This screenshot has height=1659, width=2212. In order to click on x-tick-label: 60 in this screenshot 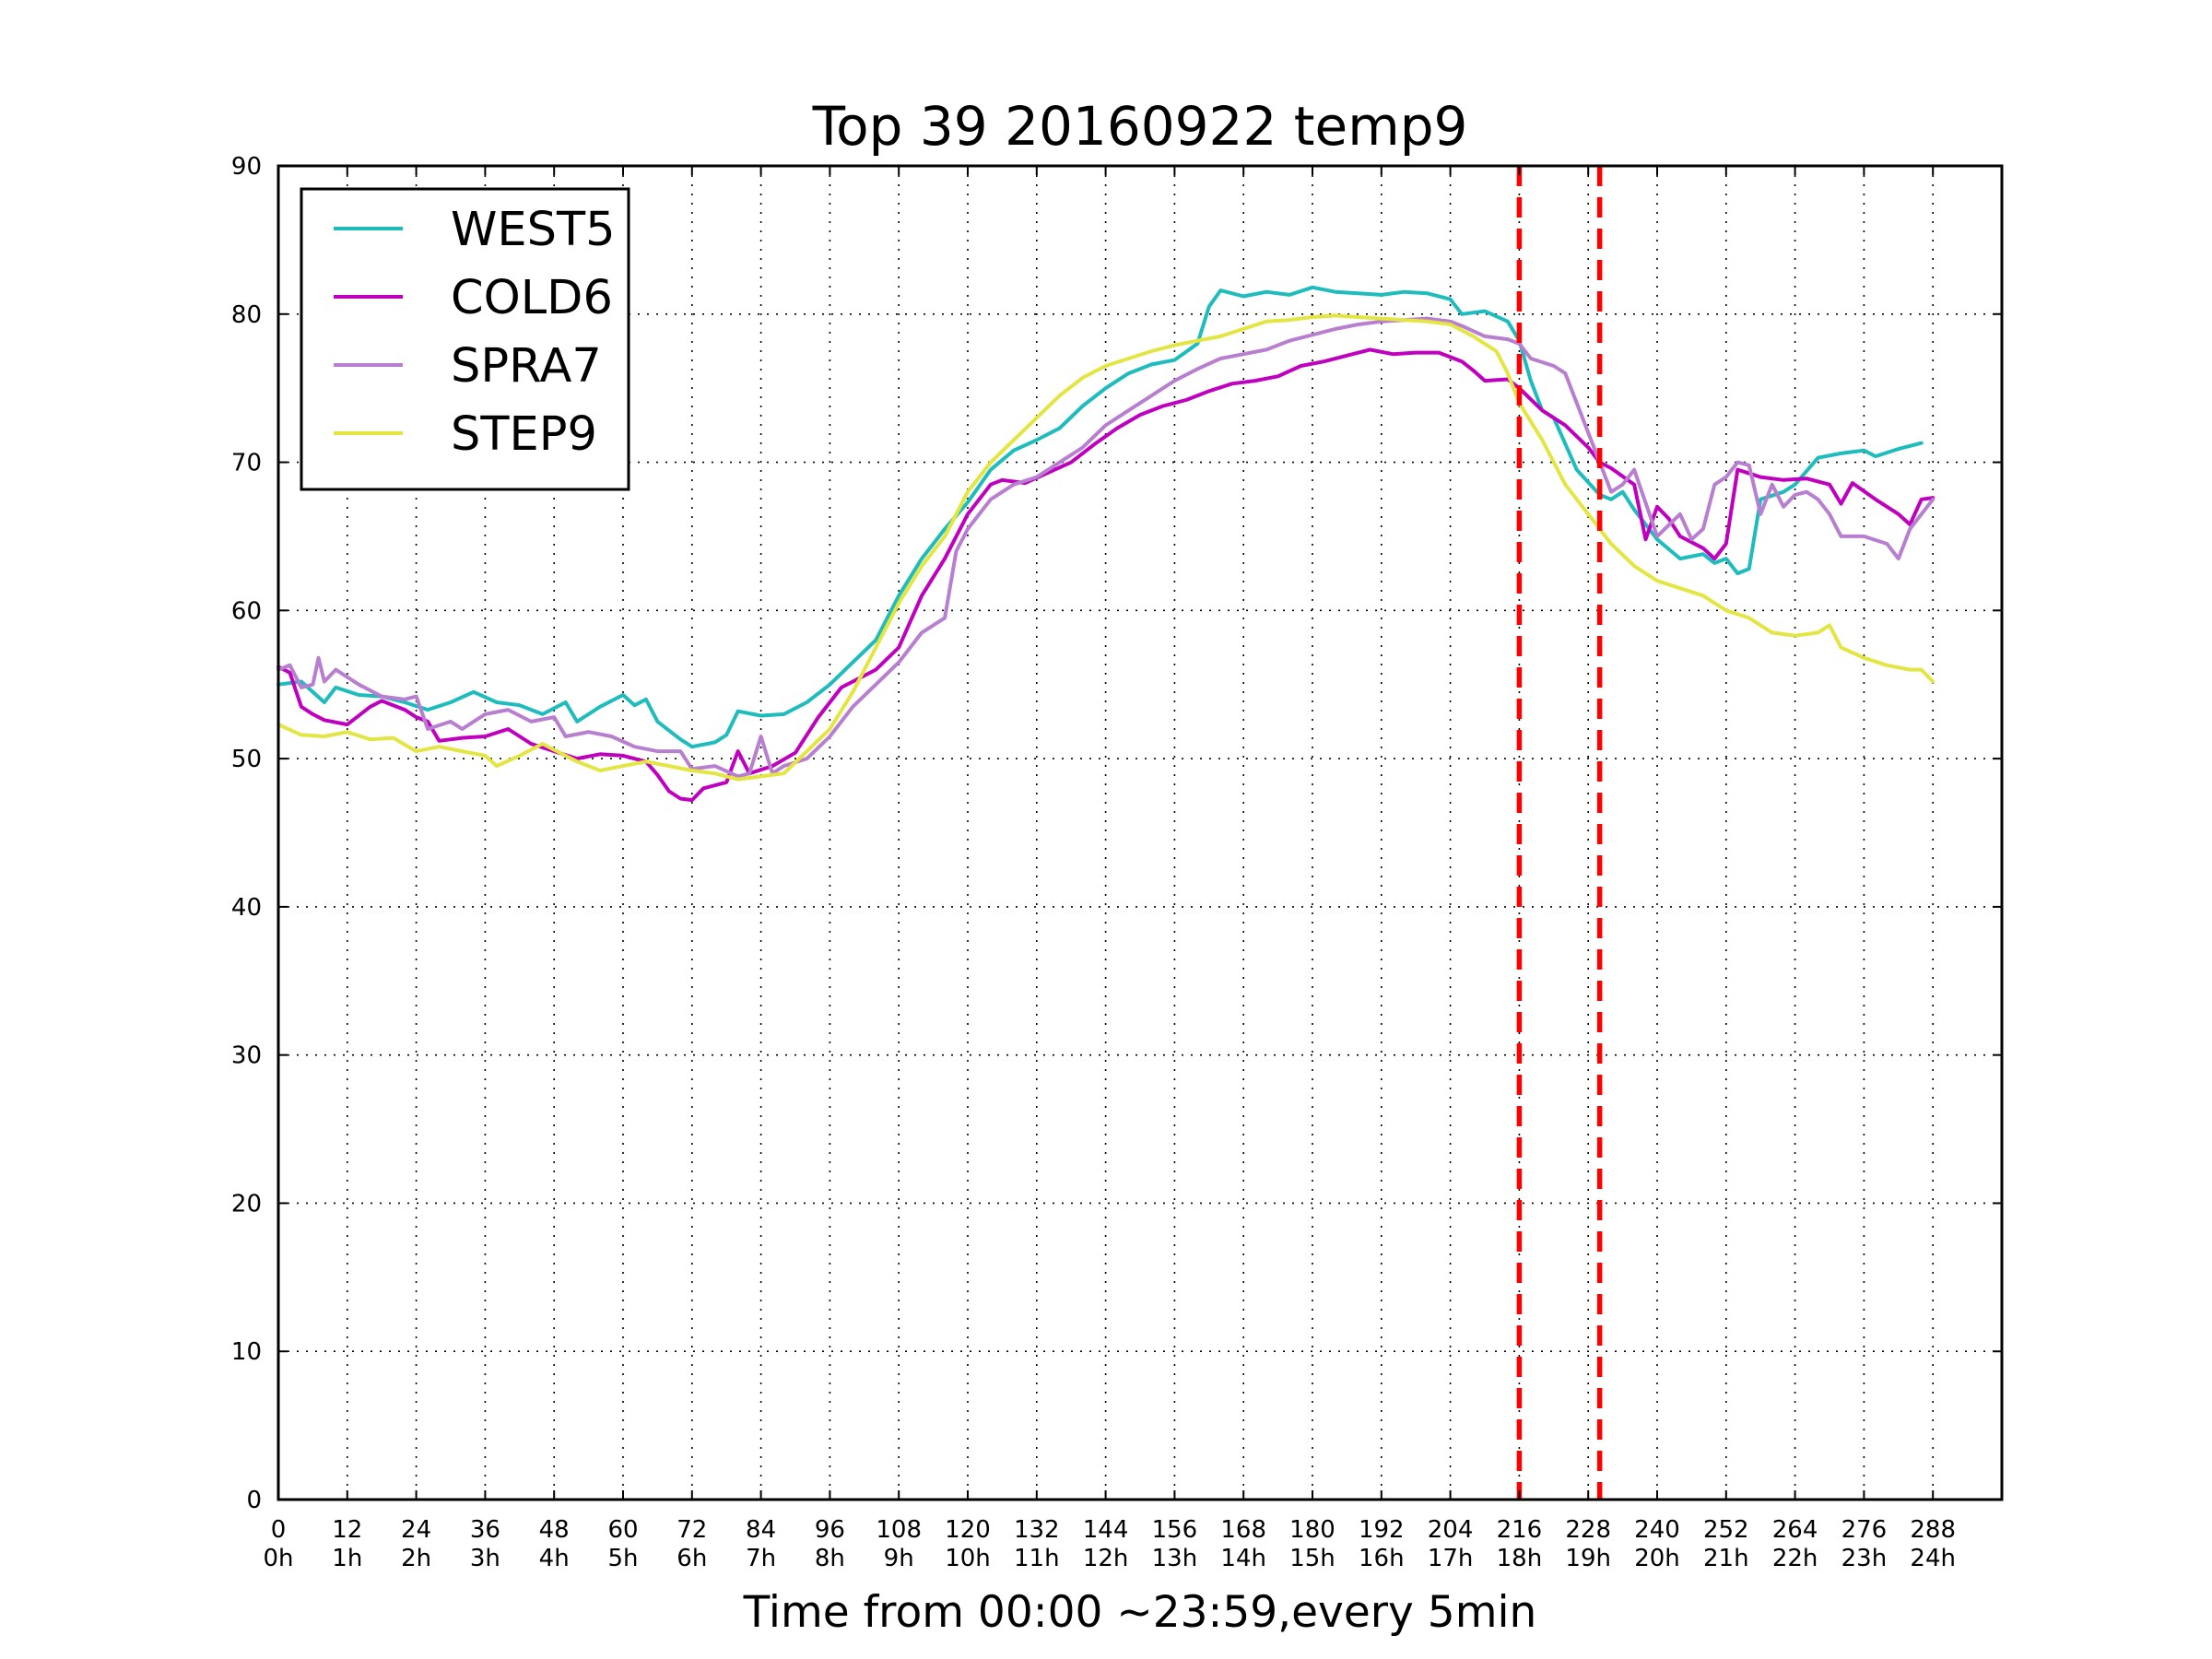, I will do `click(622, 1530)`.